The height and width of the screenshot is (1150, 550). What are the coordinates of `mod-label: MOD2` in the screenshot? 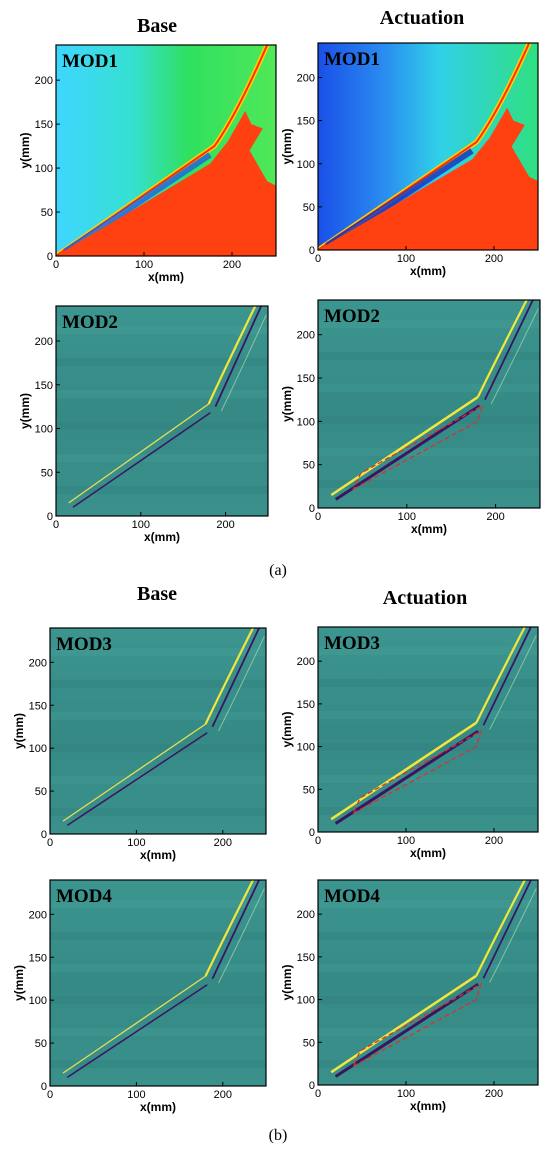 It's located at (352, 316).